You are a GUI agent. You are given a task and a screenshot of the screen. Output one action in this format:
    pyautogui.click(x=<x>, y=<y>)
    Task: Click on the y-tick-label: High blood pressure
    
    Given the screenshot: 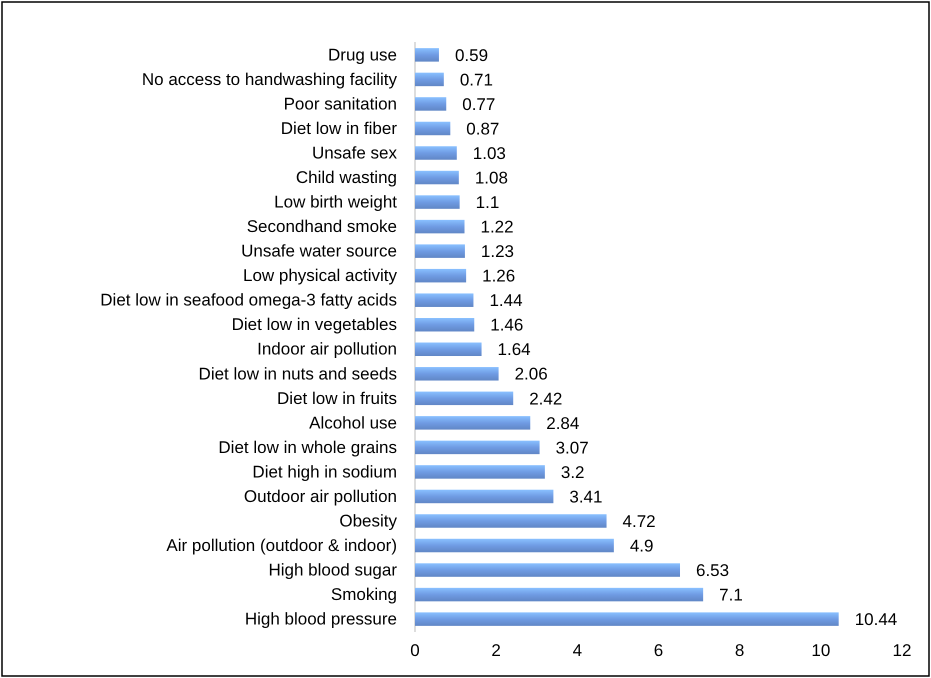 What is the action you would take?
    pyautogui.click(x=320, y=619)
    